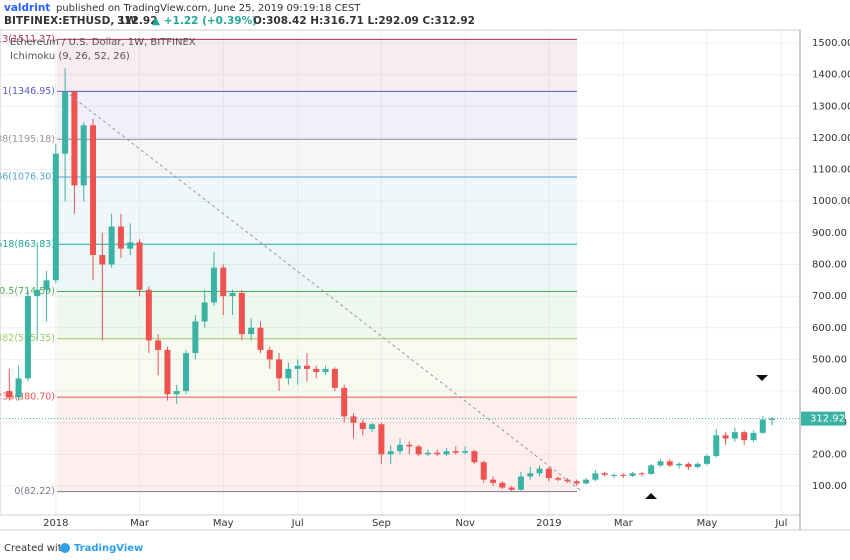 The width and height of the screenshot is (850, 560). I want to click on x-tick-label: Sep, so click(381, 523).